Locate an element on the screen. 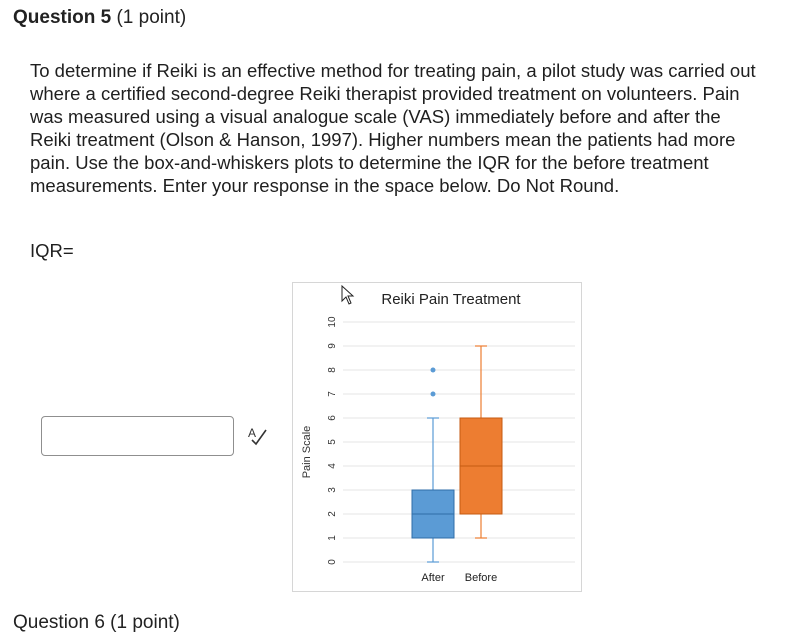 The image size is (787, 634). x-category-label: Before is located at coordinates (481, 578).